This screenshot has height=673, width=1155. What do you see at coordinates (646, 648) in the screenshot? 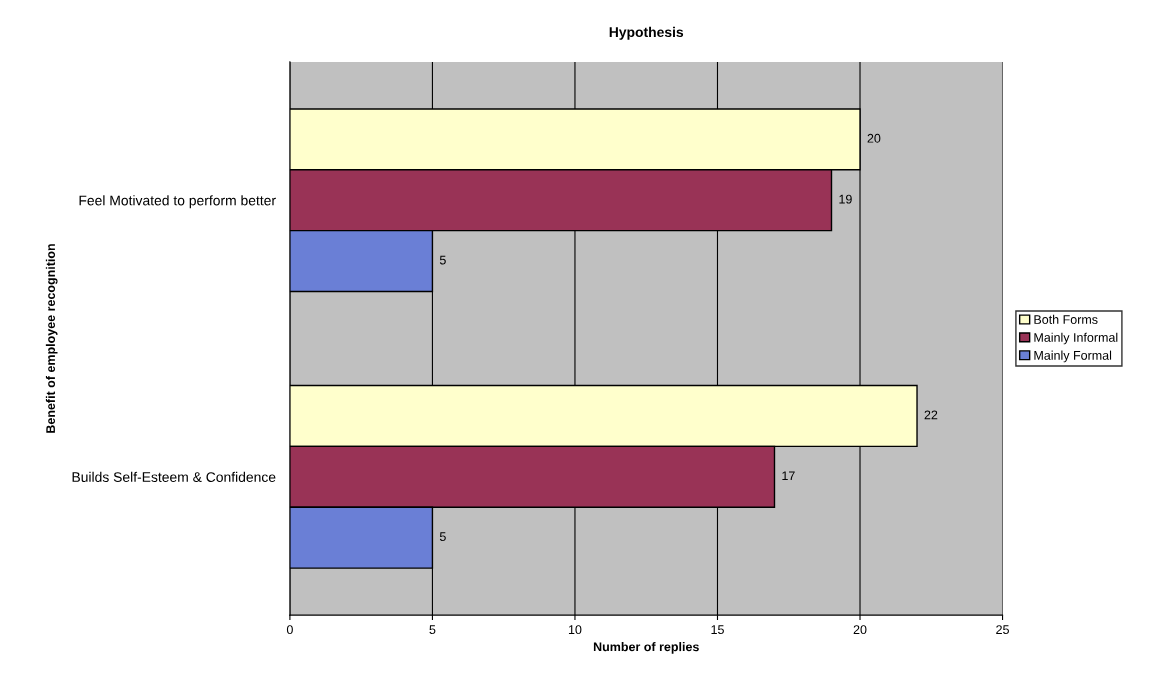
I see `x-axis-title: Number of replies` at bounding box center [646, 648].